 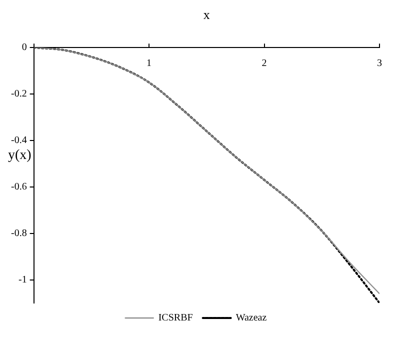 I want to click on x-tick-label: 3, so click(x=379, y=64).